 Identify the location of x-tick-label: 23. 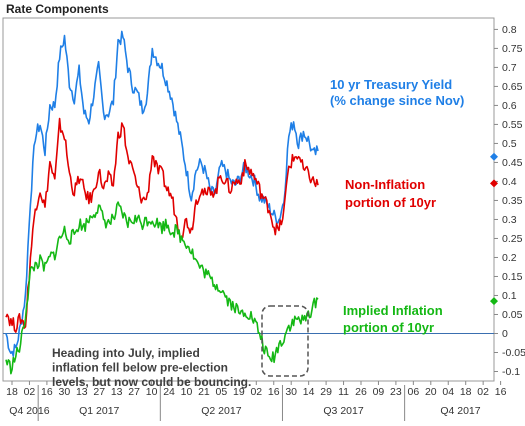
(396, 392).